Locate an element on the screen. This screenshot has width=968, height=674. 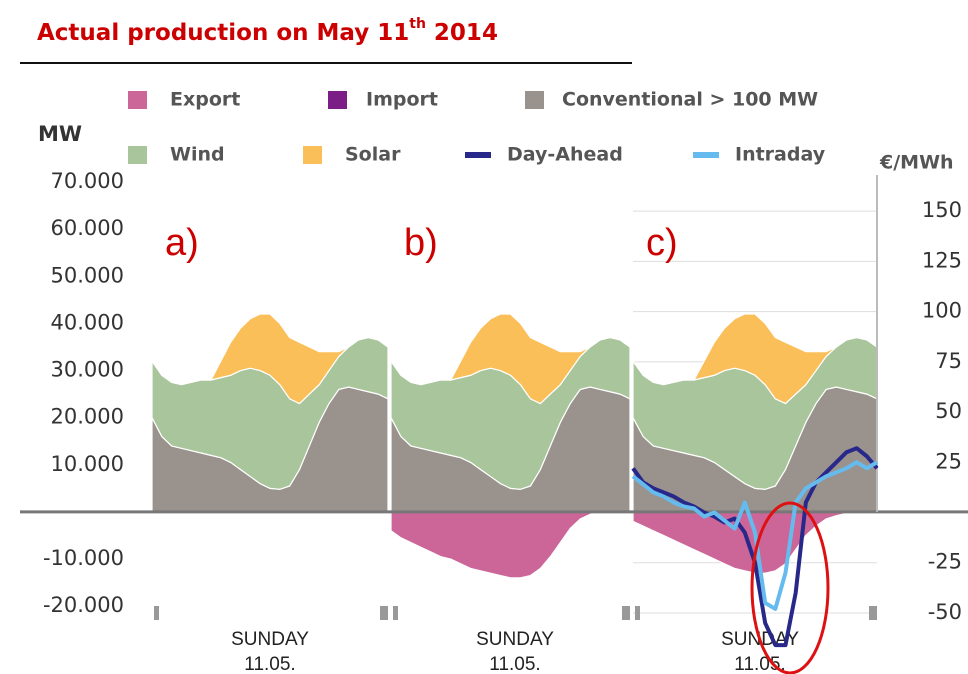
y2-tick-label: 100 is located at coordinates (942, 311).